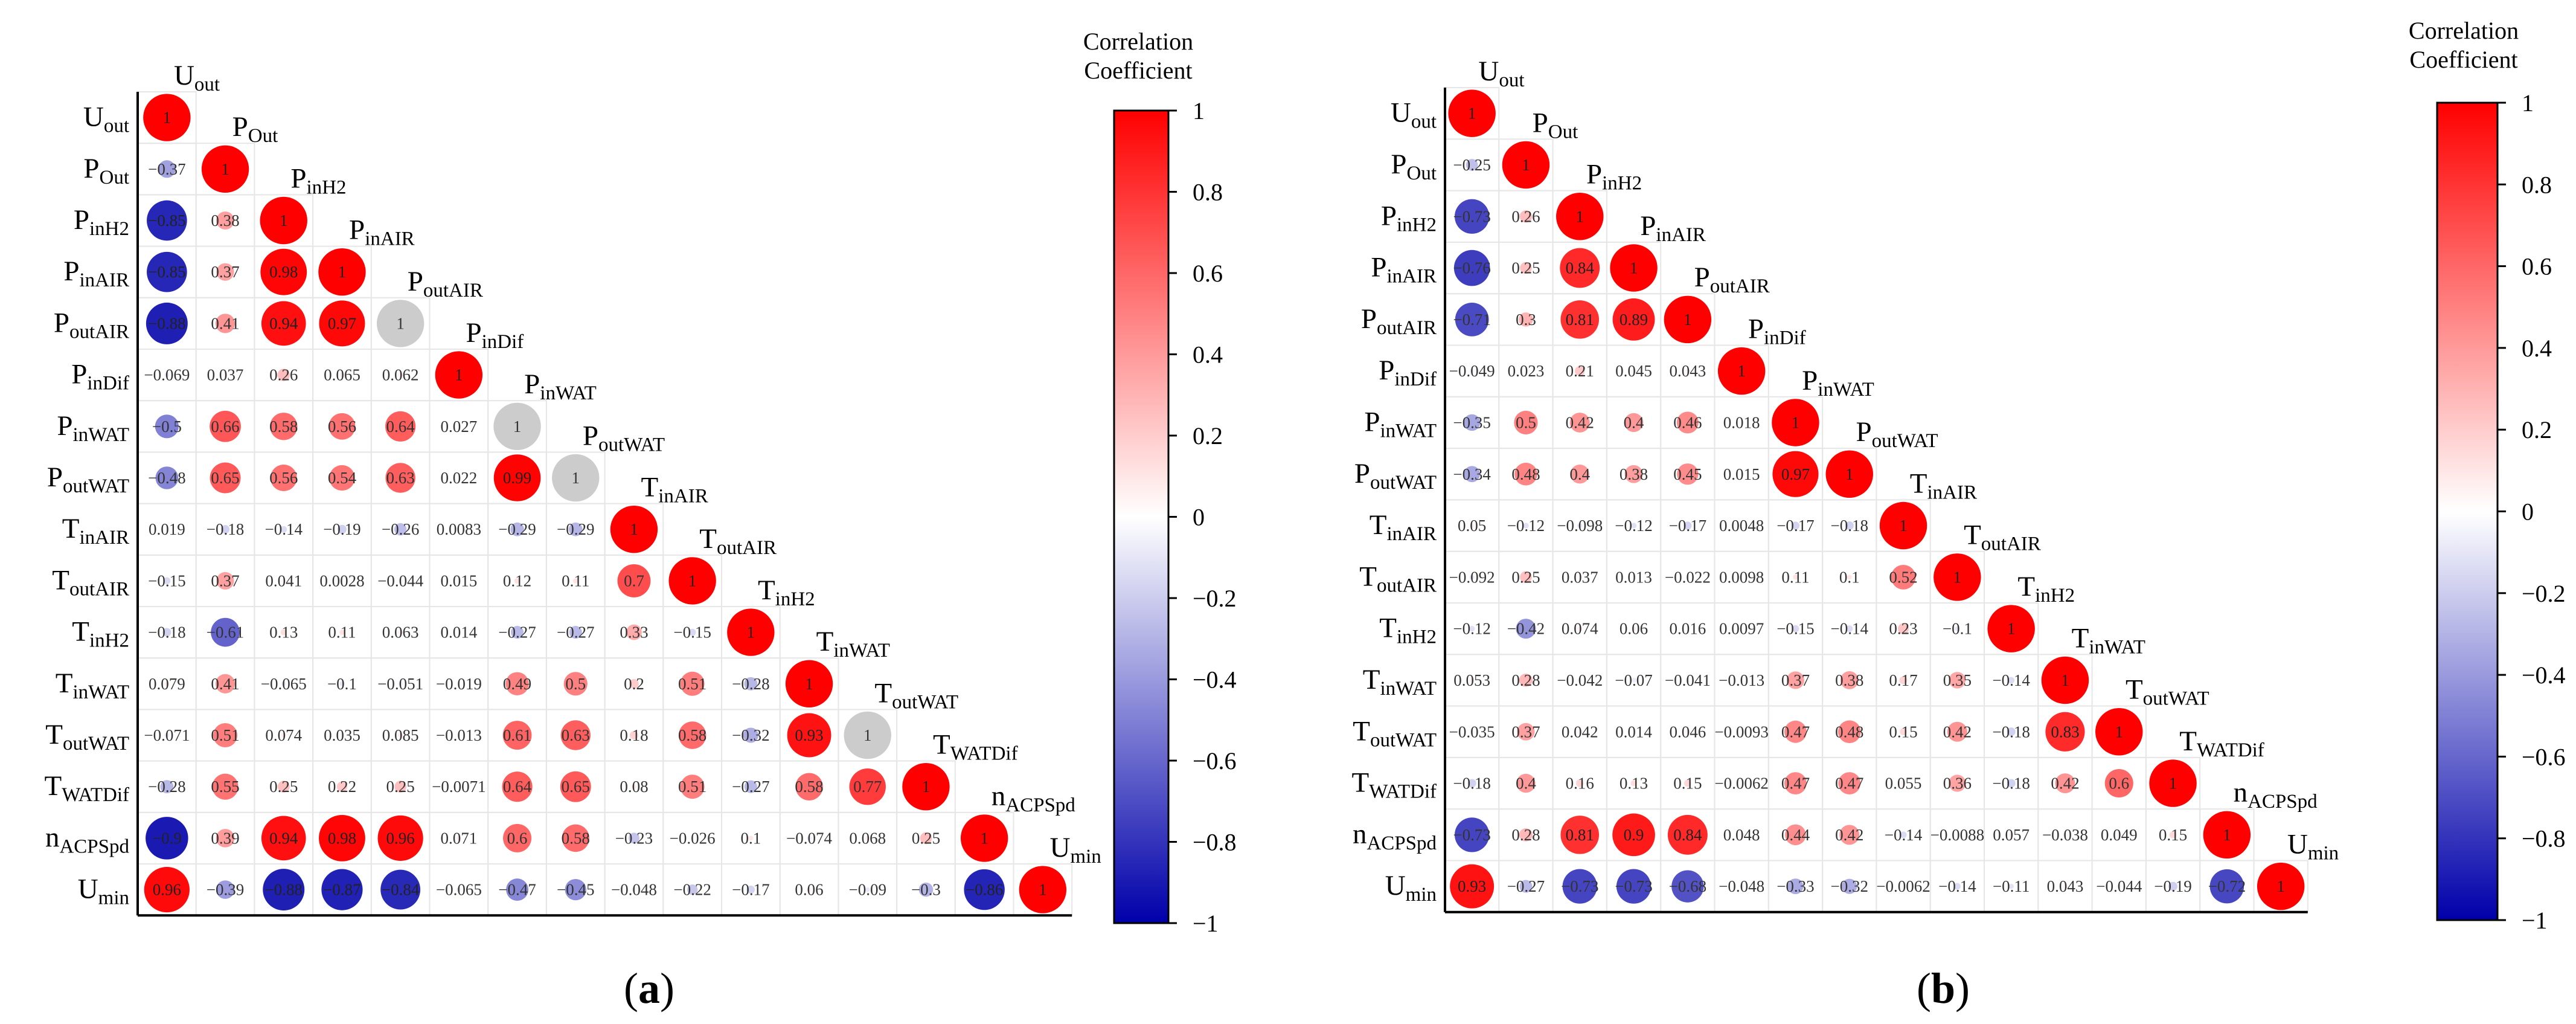  What do you see at coordinates (54, 734) in the screenshot?
I see `row-label-base: T` at bounding box center [54, 734].